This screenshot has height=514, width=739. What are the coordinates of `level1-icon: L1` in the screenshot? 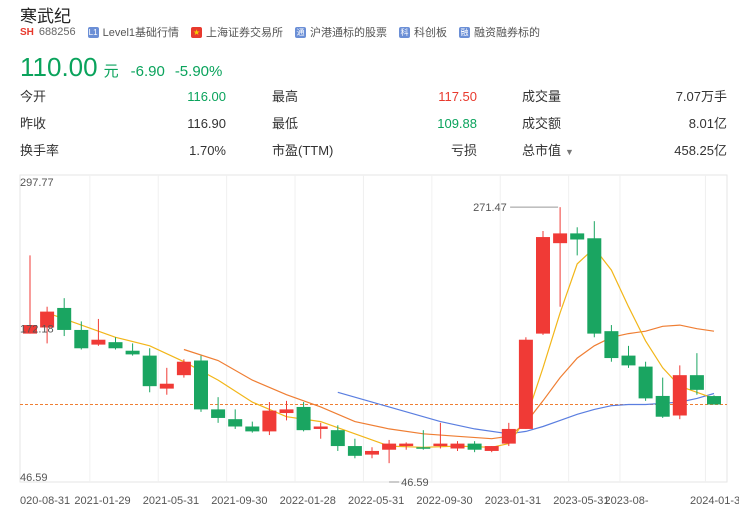 It's located at (93, 32).